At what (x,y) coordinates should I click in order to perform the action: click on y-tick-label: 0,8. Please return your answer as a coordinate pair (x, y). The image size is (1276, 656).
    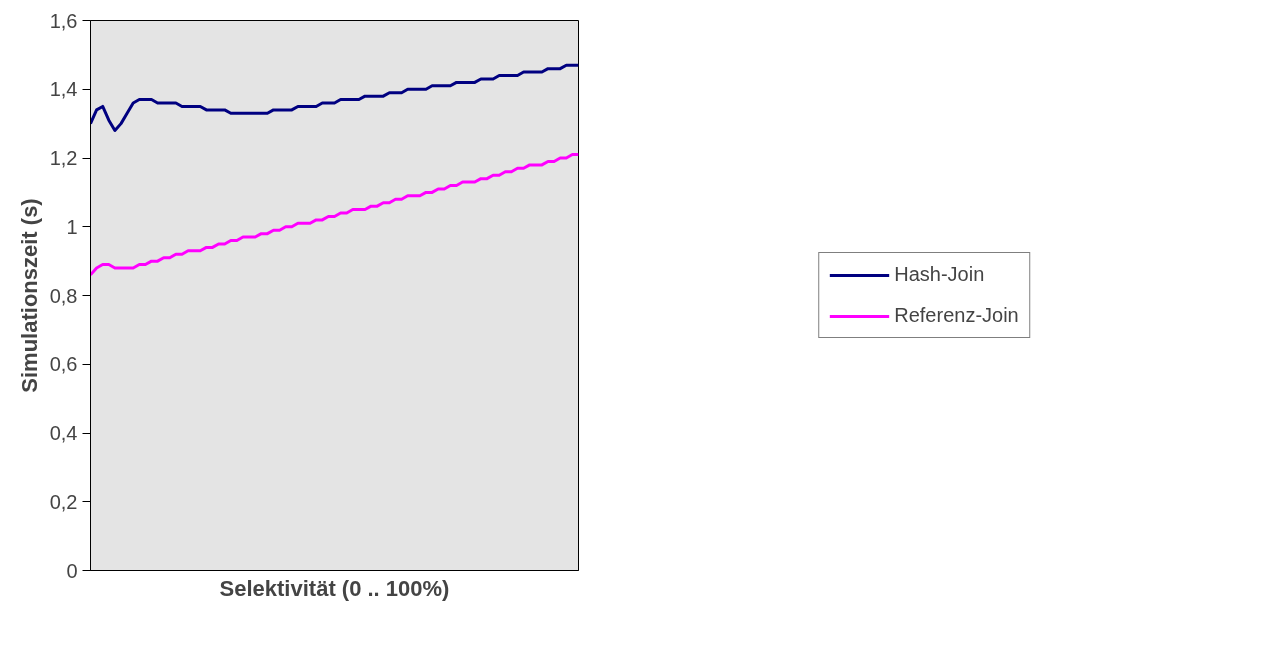
    Looking at the image, I should click on (63, 295).